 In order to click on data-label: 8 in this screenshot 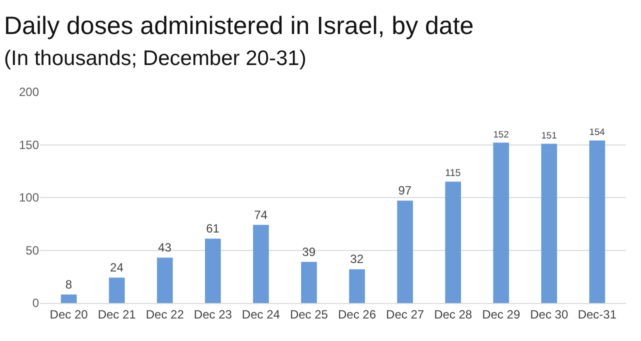, I will do `click(68, 285)`.